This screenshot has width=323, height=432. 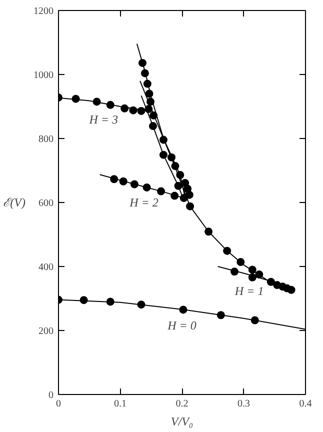 I want to click on y-axis-title: ℰ(V), so click(x=14, y=203).